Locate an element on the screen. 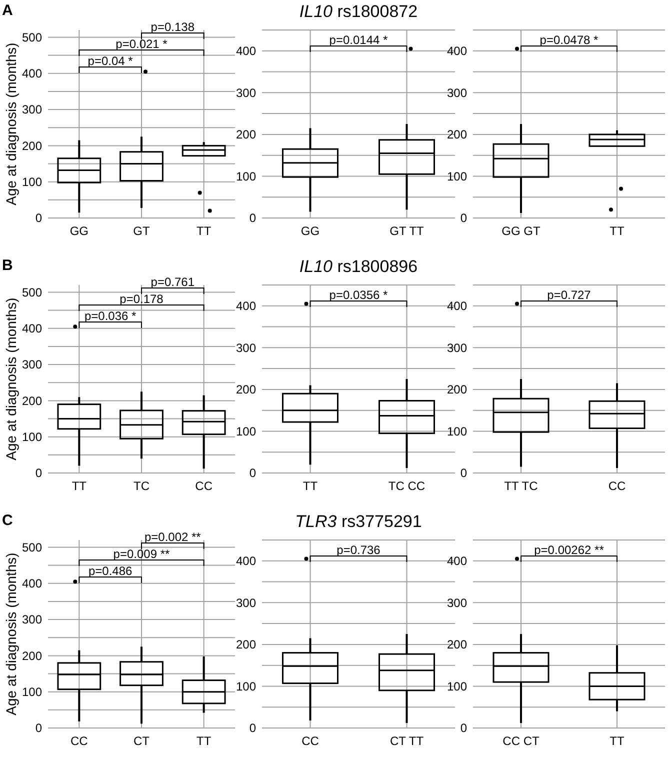  x-tick-label: TT TC is located at coordinates (521, 486).